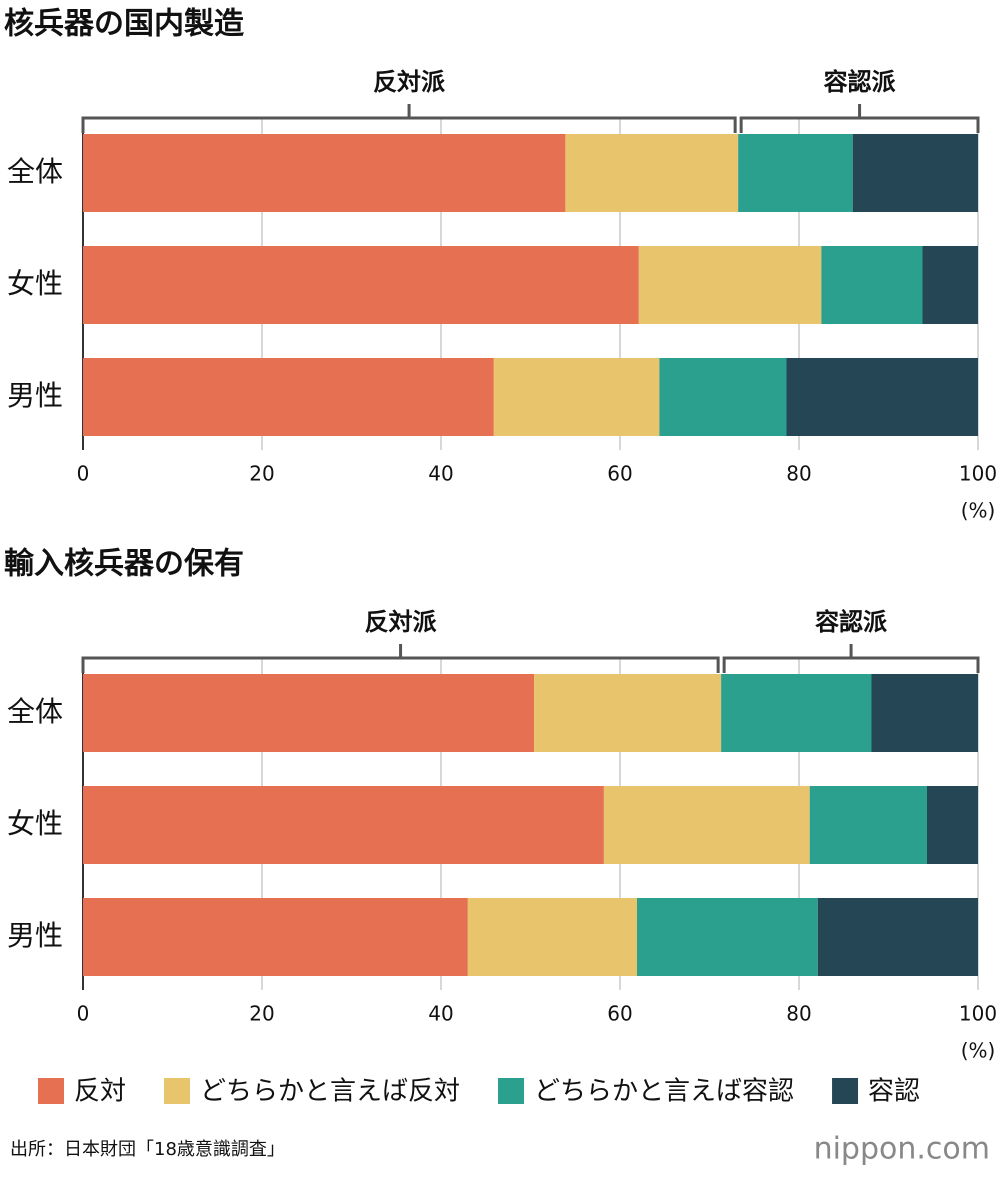  I want to click on chart-title: 核兵器の国内製造, so click(124, 24).